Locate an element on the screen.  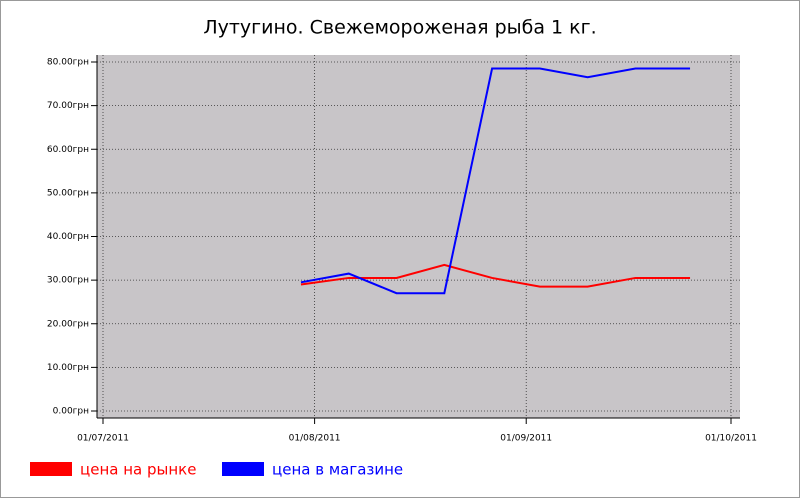
y-tick-label: 40.00грн is located at coordinates (68, 237).